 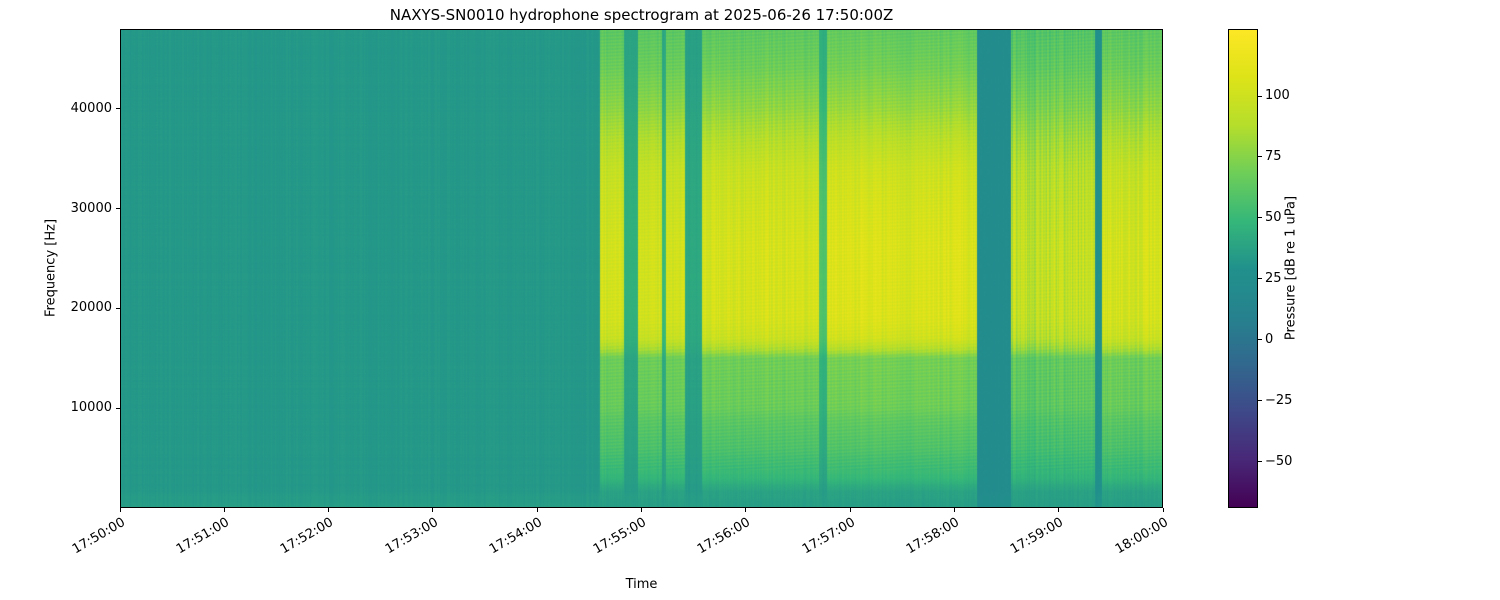 What do you see at coordinates (91, 408) in the screenshot?
I see `y-tick-label: 10000` at bounding box center [91, 408].